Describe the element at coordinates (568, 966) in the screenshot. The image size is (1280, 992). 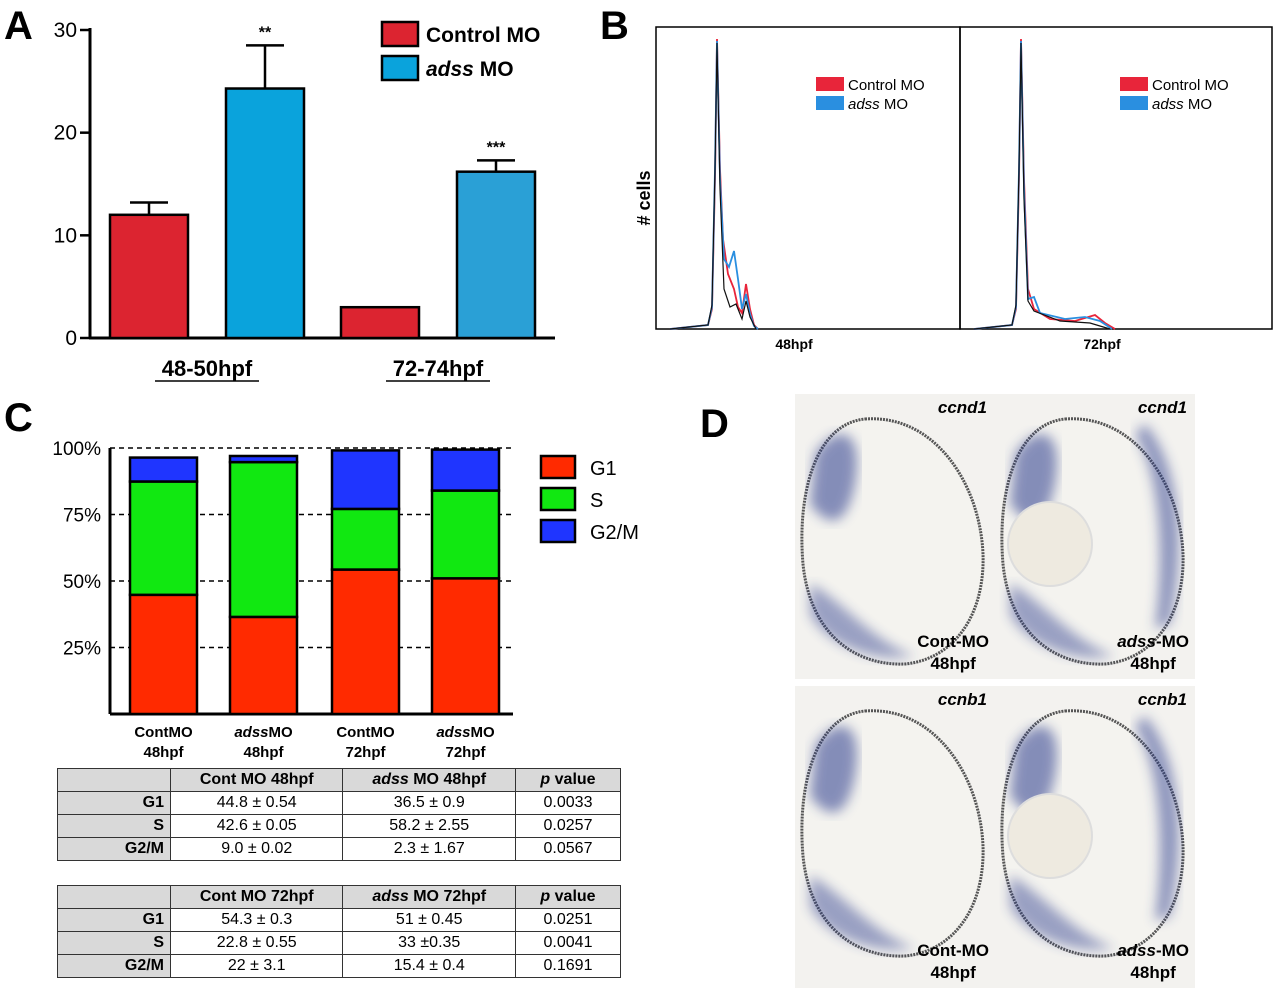
I see `table-cell: 0.1691` at that location.